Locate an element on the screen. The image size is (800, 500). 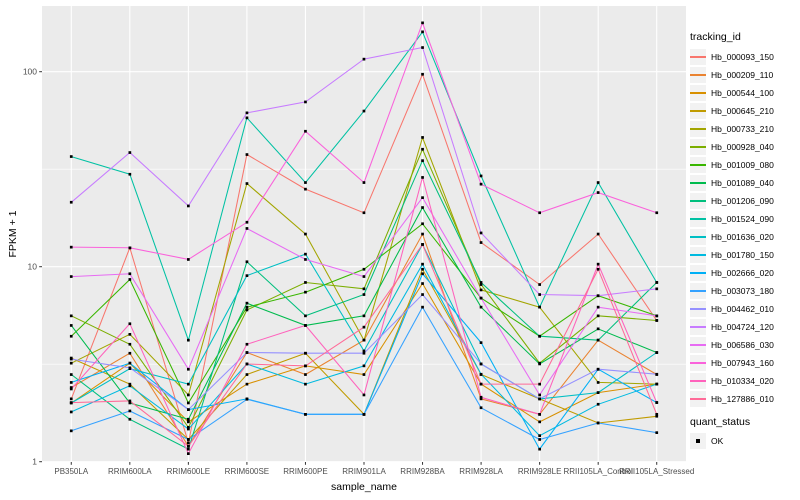
legend-item: Hb_001089_040 is located at coordinates (744, 183).